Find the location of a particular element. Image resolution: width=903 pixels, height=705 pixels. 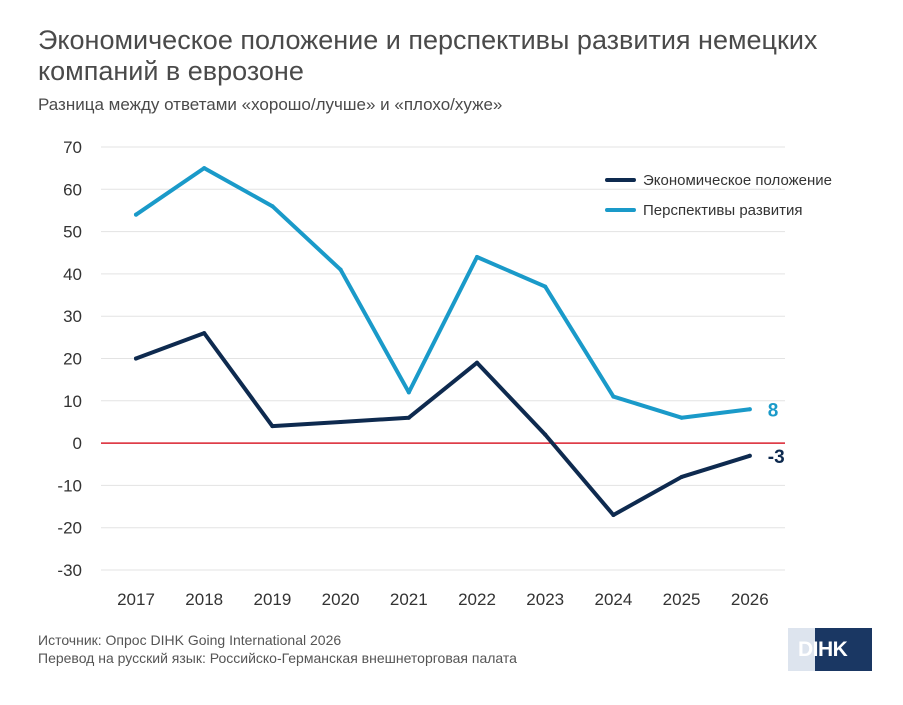

x-tick-label: 2022 is located at coordinates (477, 599).